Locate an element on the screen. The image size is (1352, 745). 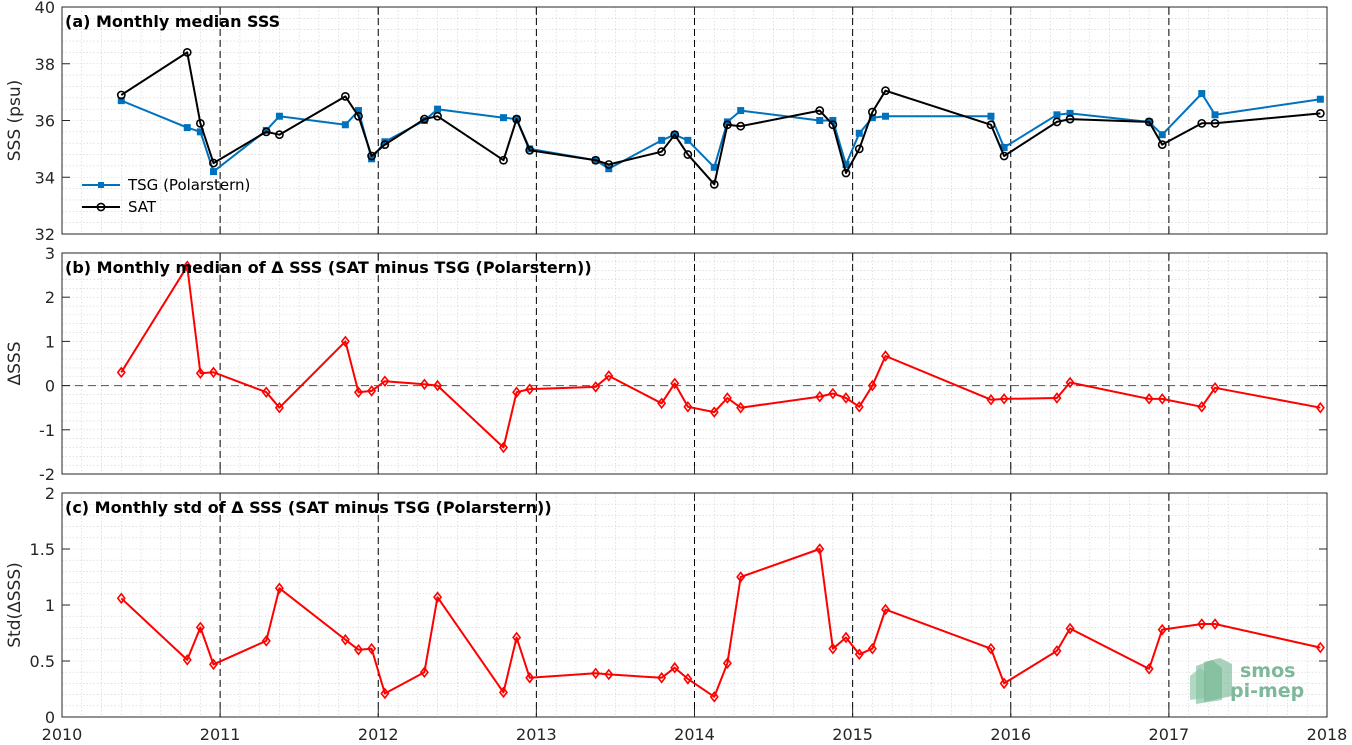
series-line is located at coordinates (720, 132).